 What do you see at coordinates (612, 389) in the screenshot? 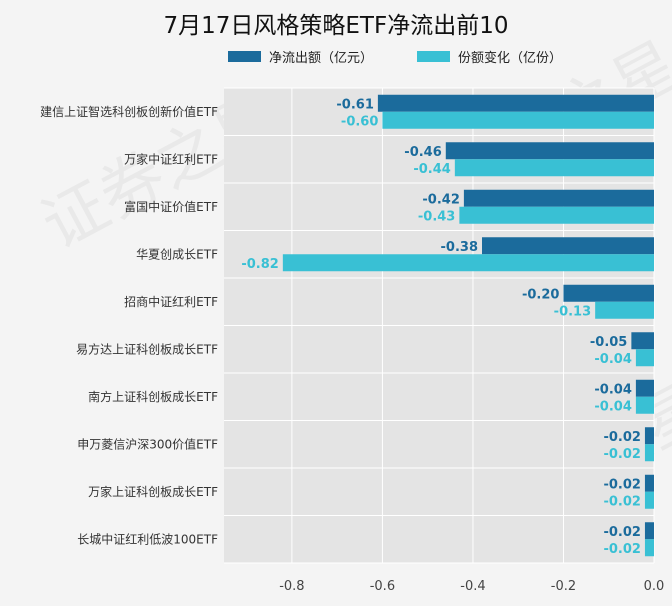
I see `data-label-outflow: -0.04` at bounding box center [612, 389].